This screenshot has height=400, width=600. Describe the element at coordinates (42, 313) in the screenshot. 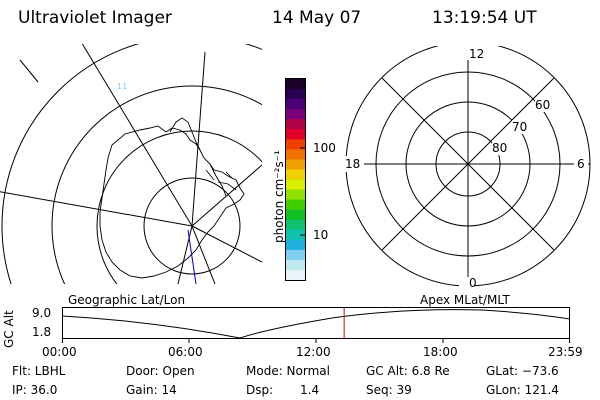

I see `altitude-max-label: 9.0` at that location.